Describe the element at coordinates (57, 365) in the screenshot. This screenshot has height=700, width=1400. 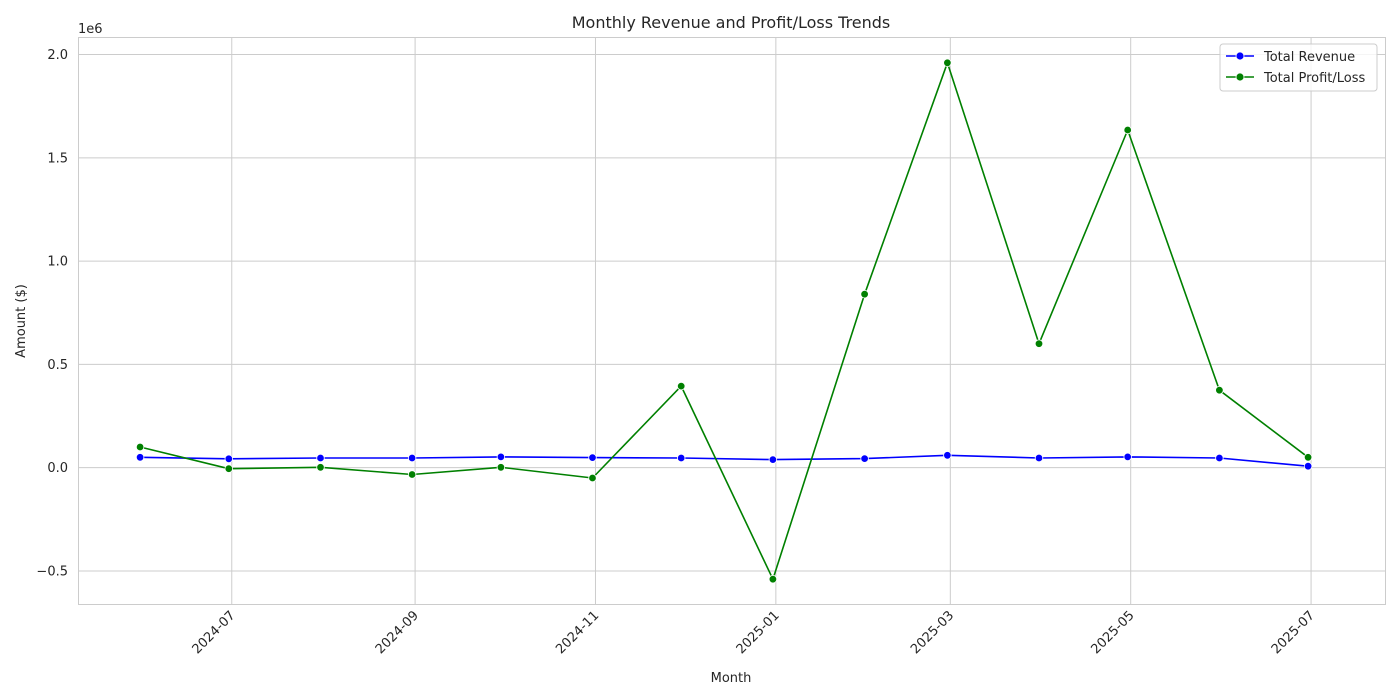
I see `y-tick-label: 0.5` at that location.